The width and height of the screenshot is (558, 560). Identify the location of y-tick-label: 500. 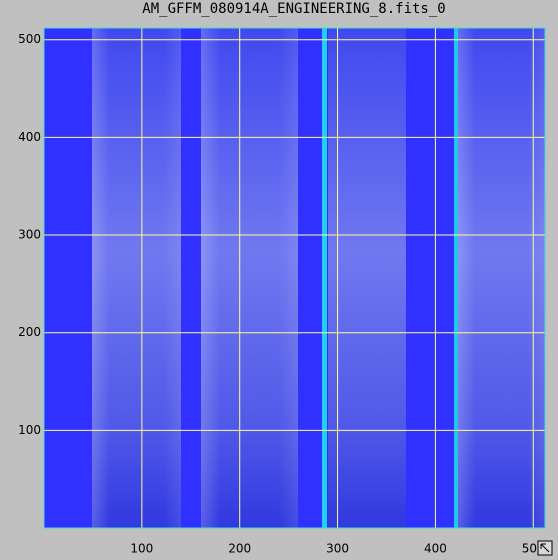
(29, 39).